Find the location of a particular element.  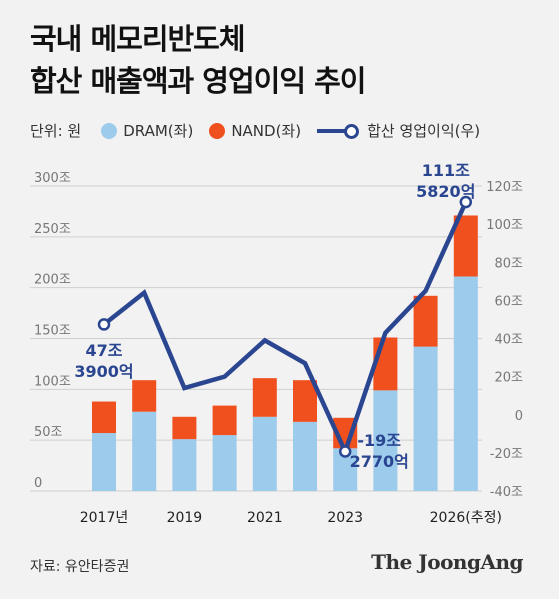

x-tick-label: 2026(추정) is located at coordinates (466, 518).